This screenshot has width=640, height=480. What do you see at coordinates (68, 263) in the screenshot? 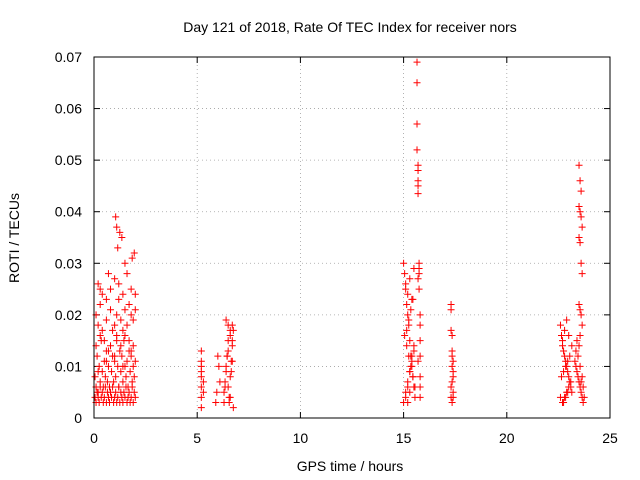
I see `y-tick-label: 0.03` at bounding box center [68, 263].